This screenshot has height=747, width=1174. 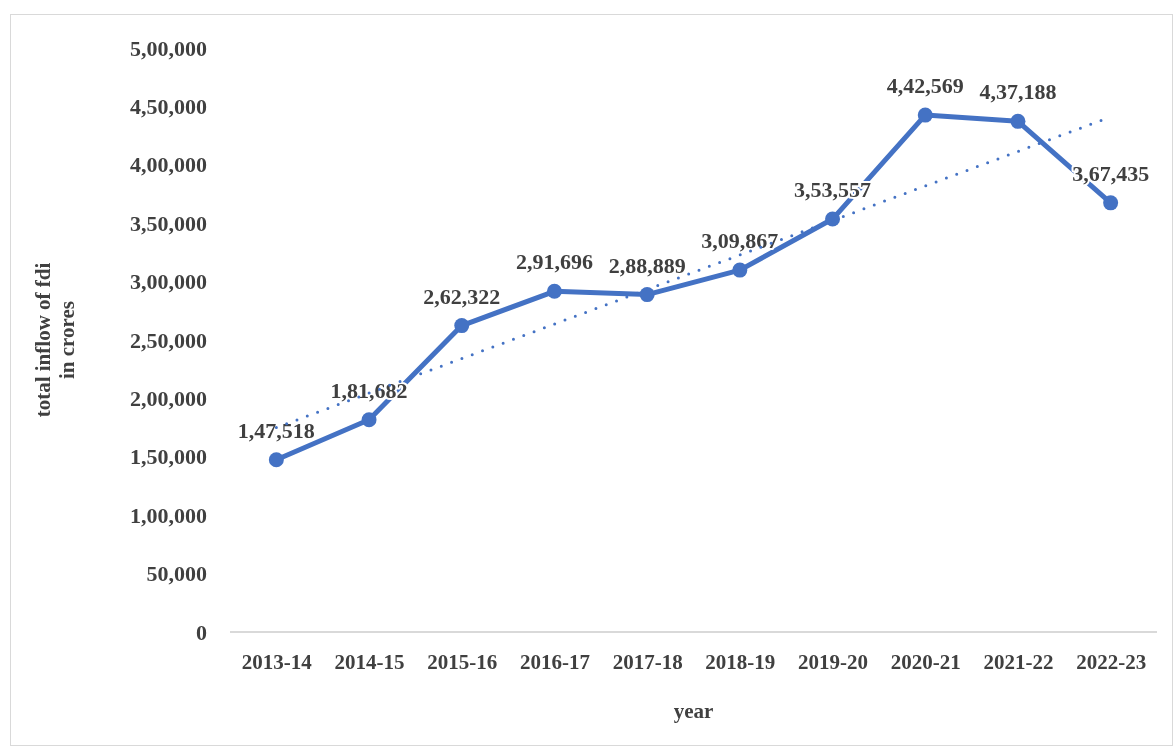 I want to click on x-tick-label: 2019-20, so click(x=833, y=661).